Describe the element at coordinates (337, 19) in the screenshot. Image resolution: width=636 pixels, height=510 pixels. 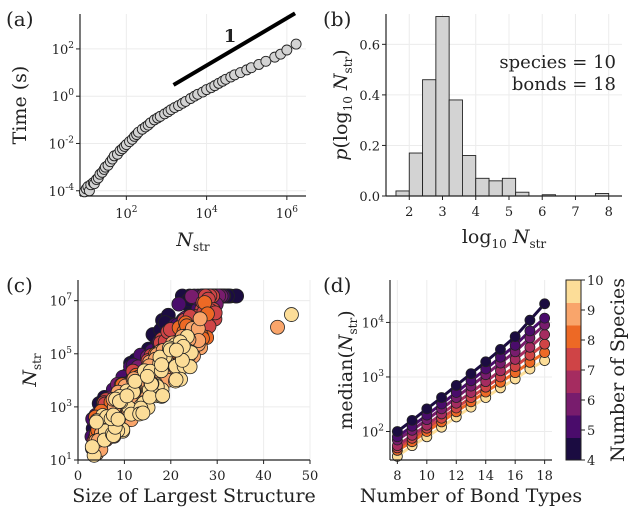
I see `panel-letter-b: (b)` at that location.